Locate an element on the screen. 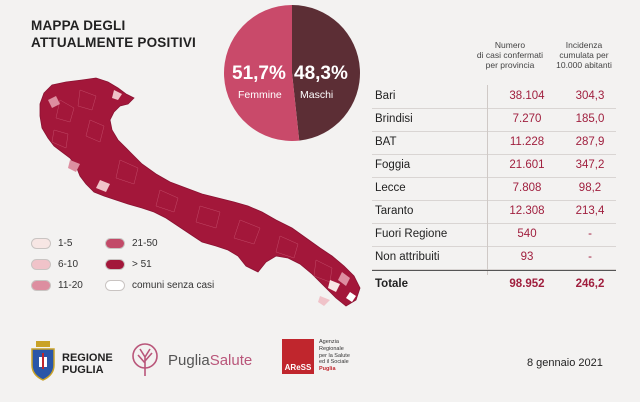  pugliasalute-part2: Salute is located at coordinates (231, 360).